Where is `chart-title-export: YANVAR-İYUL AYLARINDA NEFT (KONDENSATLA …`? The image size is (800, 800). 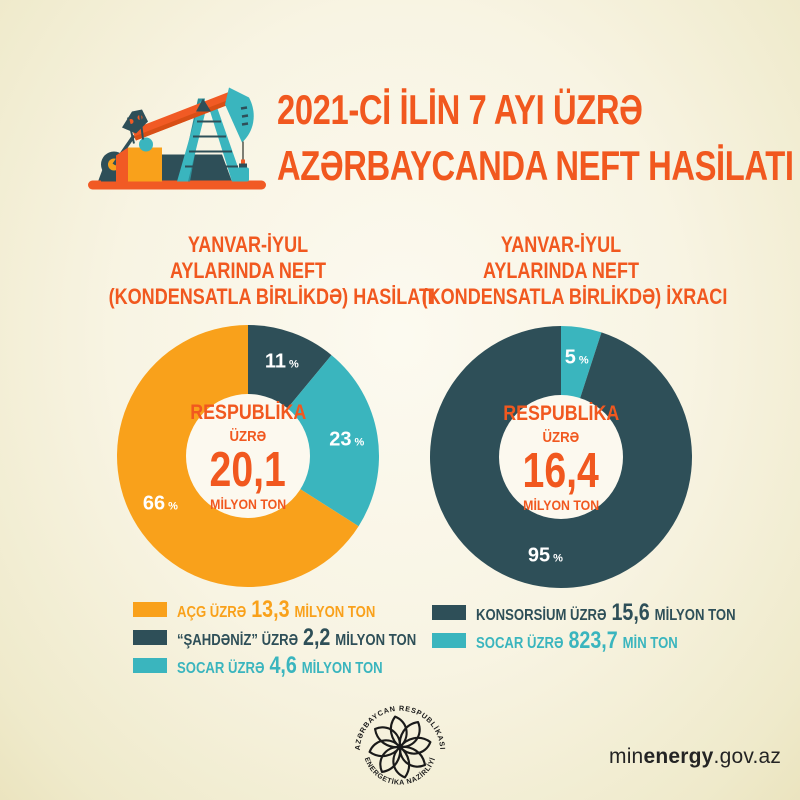 chart-title-export: YANVAR-İYUL AYLARINDA NEFT (KONDENSATLA … is located at coordinates (574, 271).